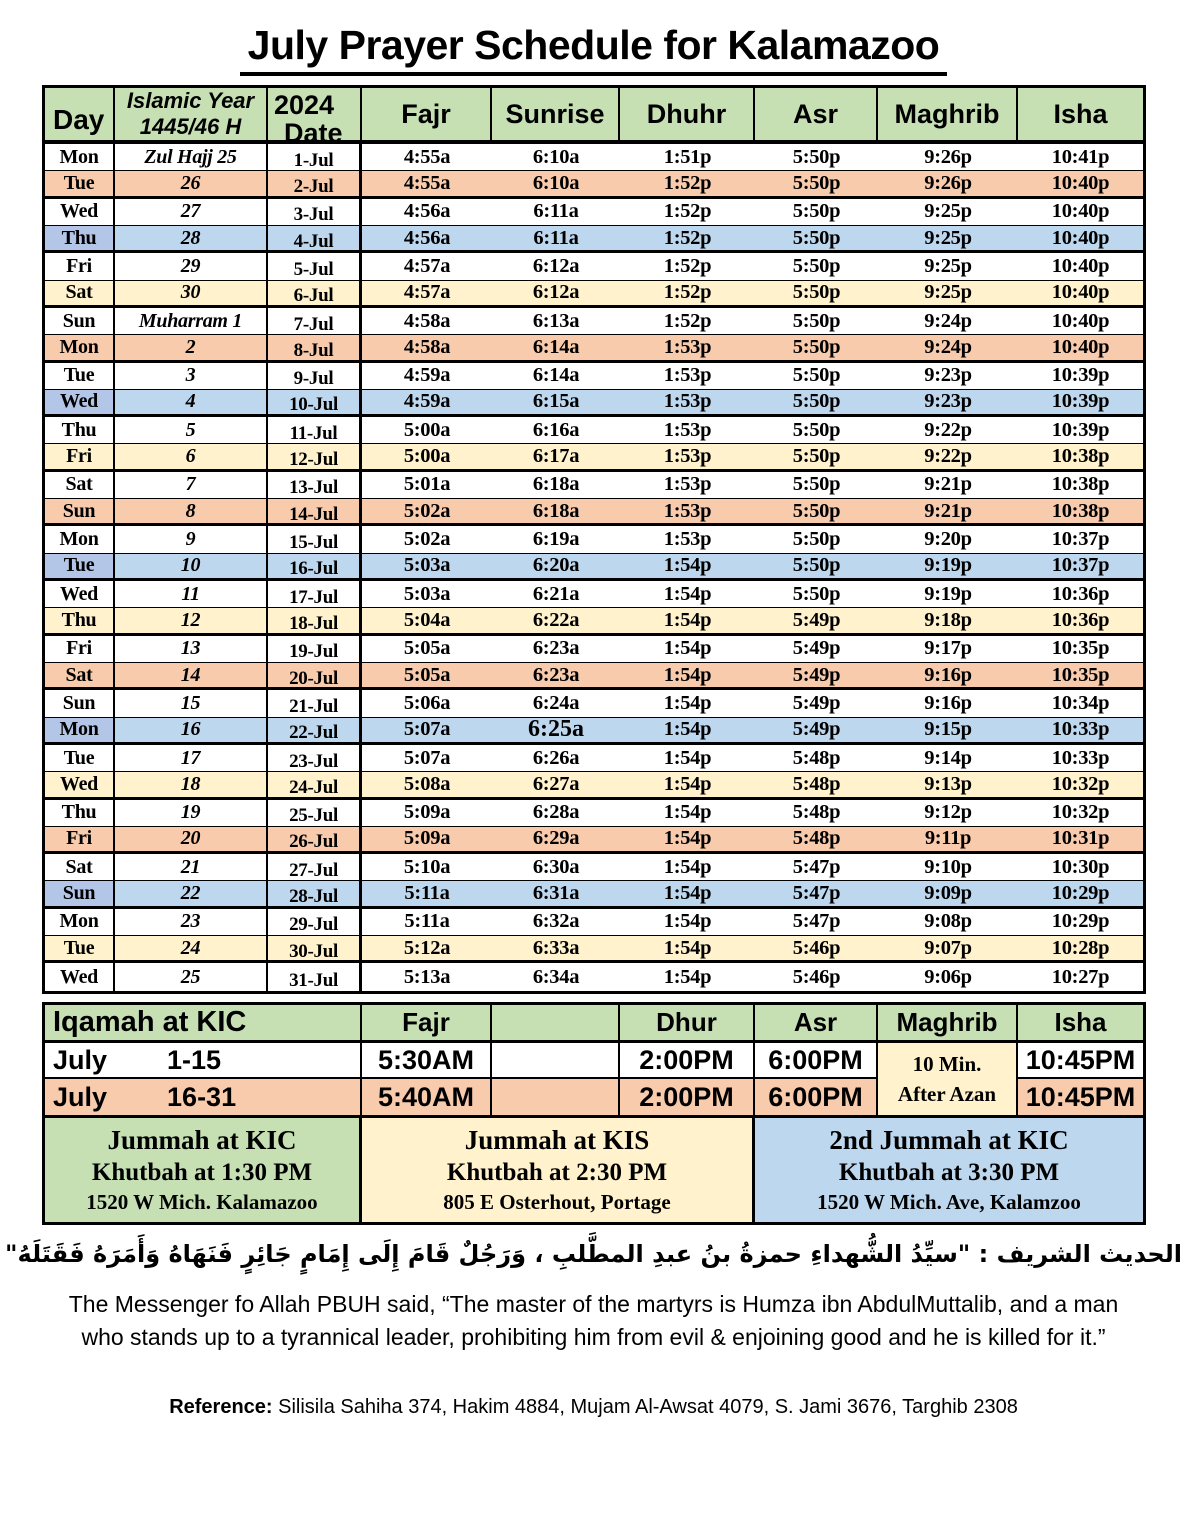 This screenshot has width=1187, height=1536. I want to click on prayer-time-cell: 10:35p, so click(1080, 648).